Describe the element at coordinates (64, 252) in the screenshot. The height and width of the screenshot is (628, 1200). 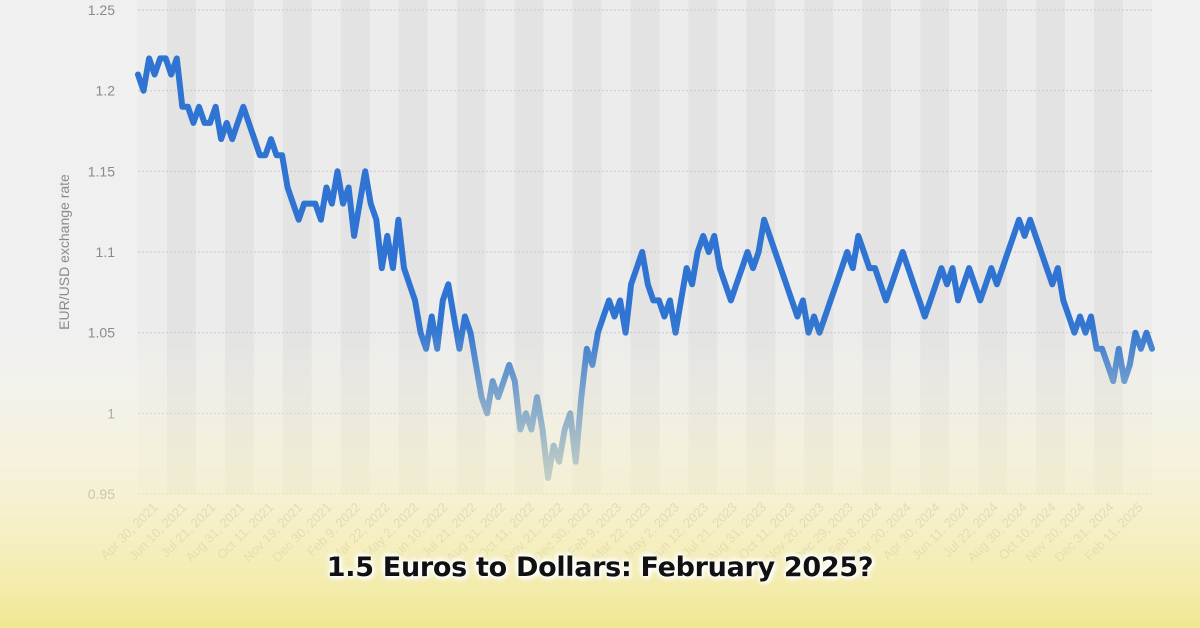
I see `y-axis-label: EUR/USD exchange rate` at that location.